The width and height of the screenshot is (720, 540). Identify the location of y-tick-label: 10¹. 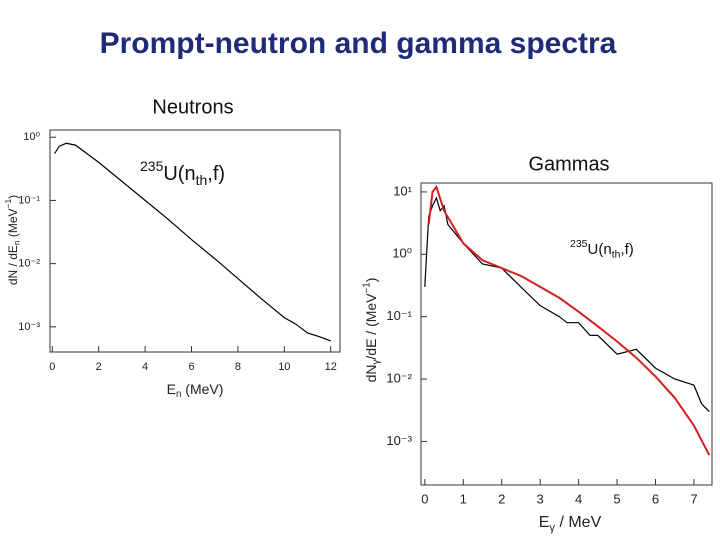
(402, 190).